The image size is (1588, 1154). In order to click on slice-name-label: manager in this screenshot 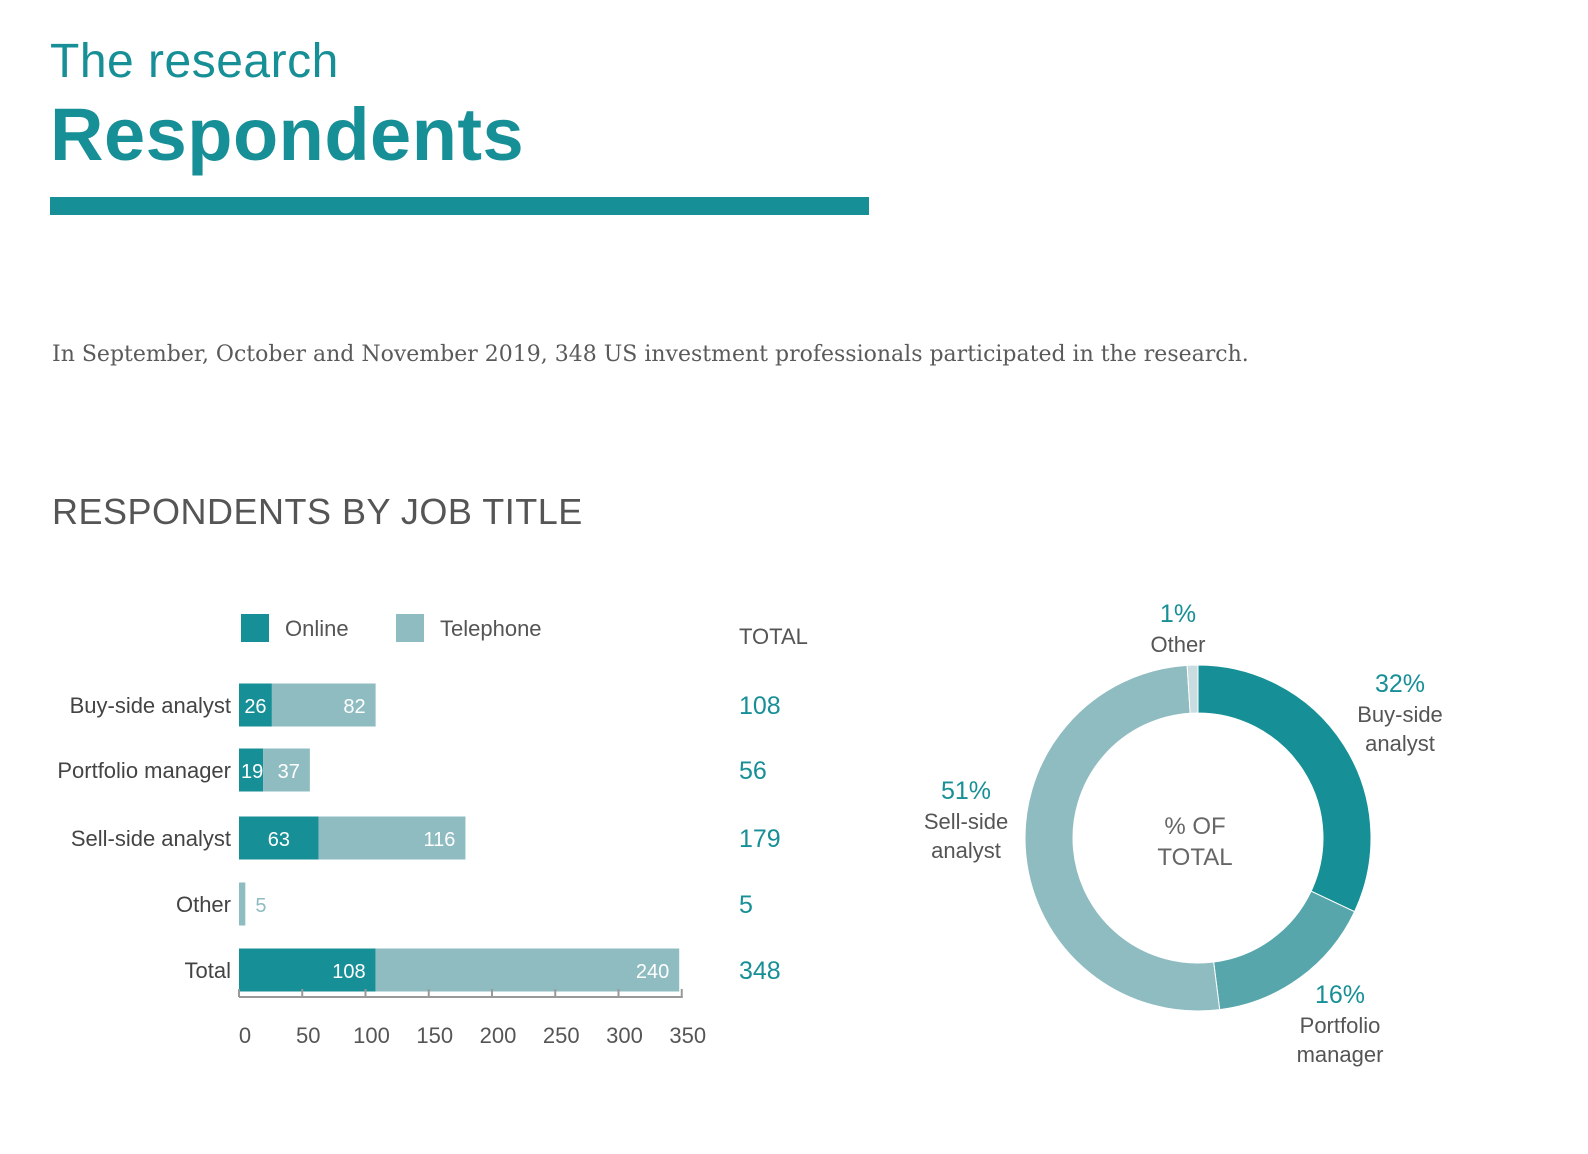, I will do `click(1340, 1054)`.